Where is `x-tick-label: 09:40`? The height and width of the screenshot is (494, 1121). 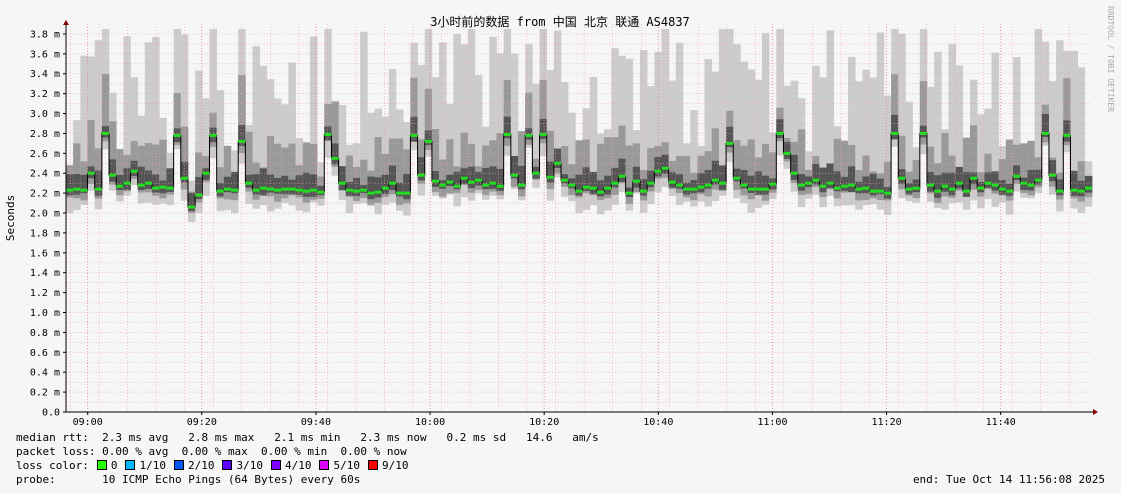 x-tick-label: 09:40 is located at coordinates (316, 422).